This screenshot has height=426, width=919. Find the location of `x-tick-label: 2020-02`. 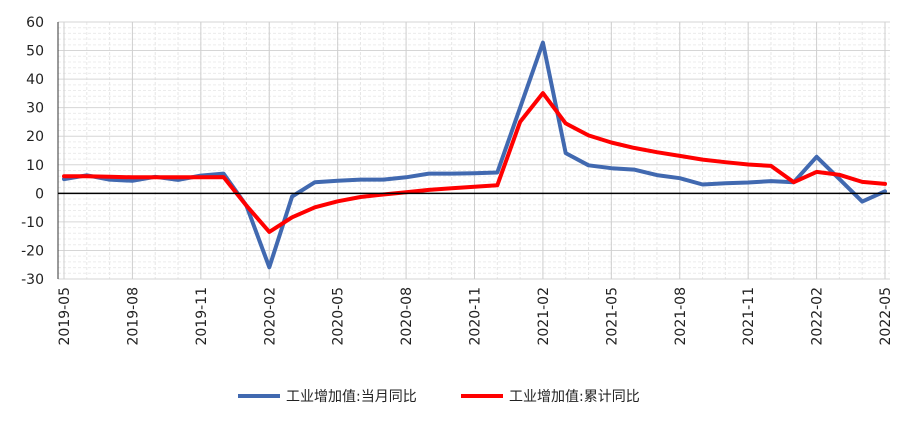

x-tick-label: 2020-02 is located at coordinates (270, 316).